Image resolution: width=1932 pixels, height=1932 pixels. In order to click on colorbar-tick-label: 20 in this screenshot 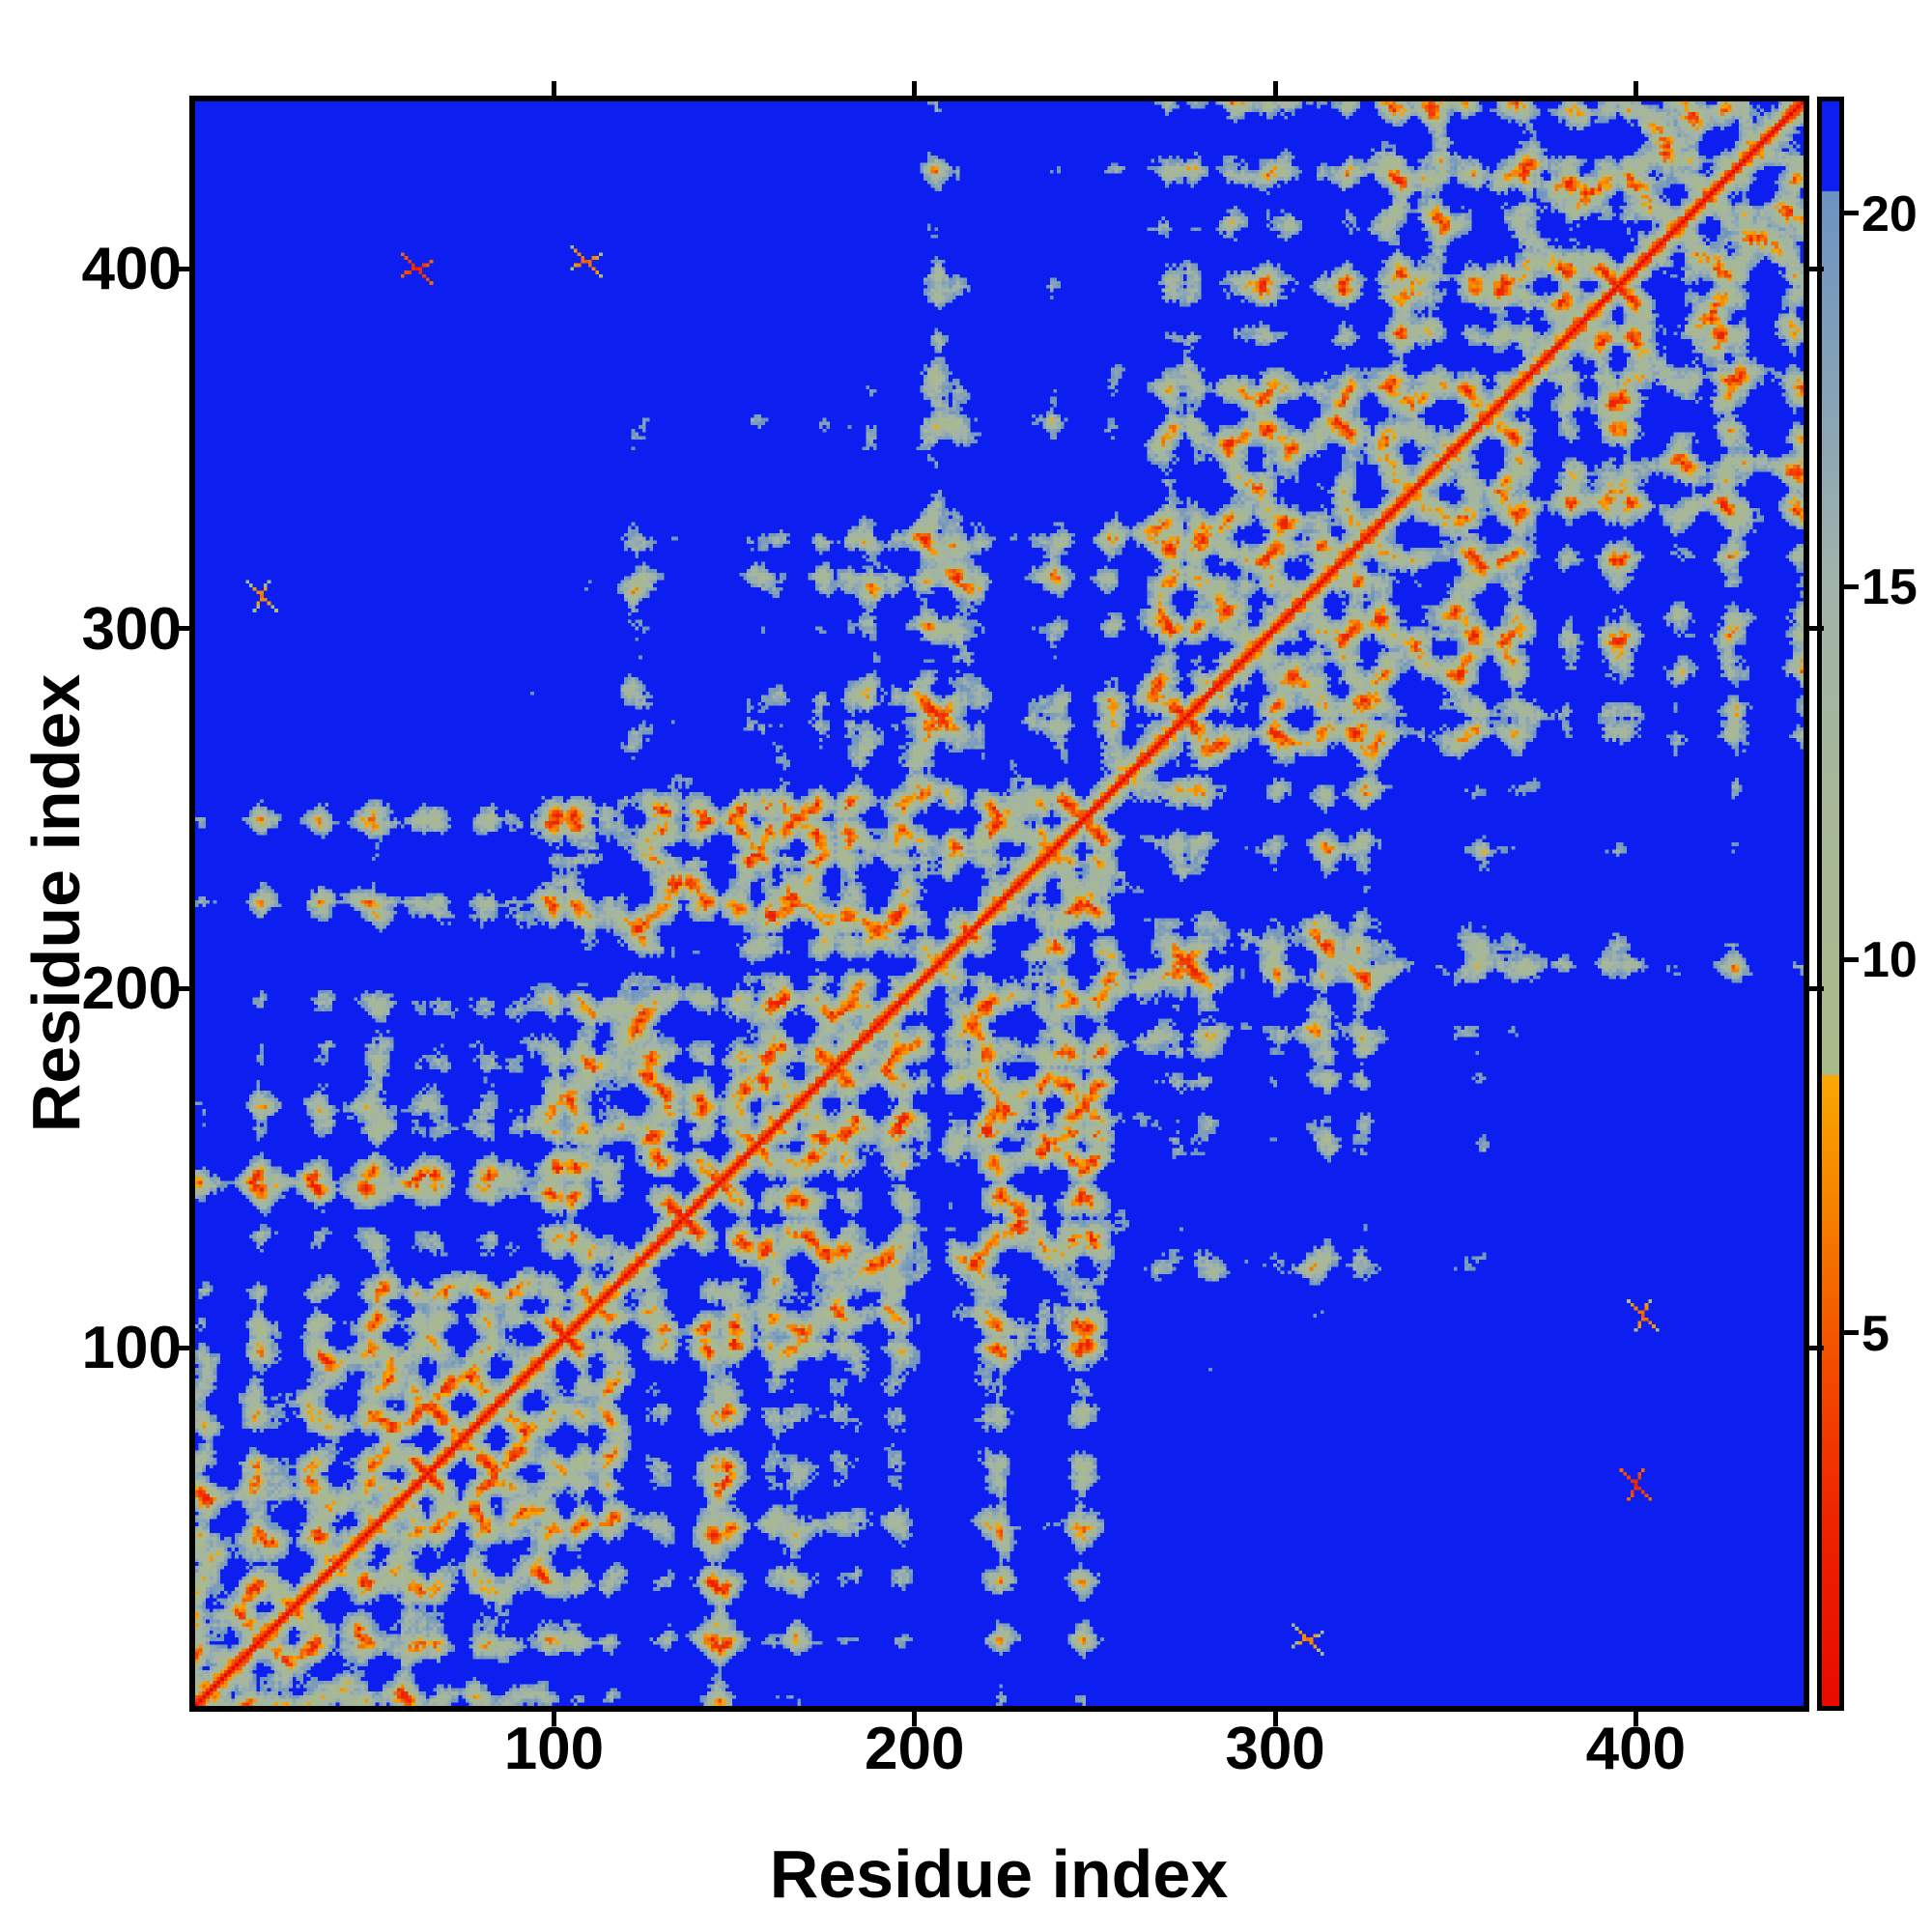, I will do `click(1889, 213)`.